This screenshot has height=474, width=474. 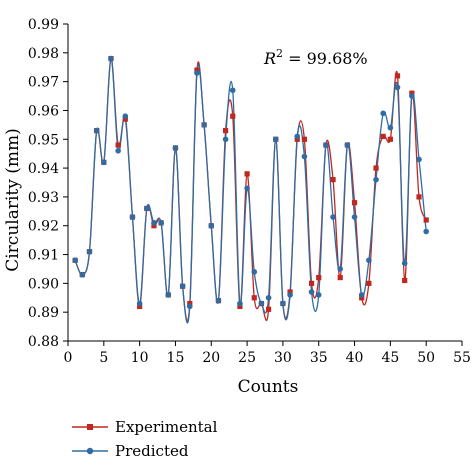 I want to click on y-tick-label: 0.88, so click(x=43, y=342).